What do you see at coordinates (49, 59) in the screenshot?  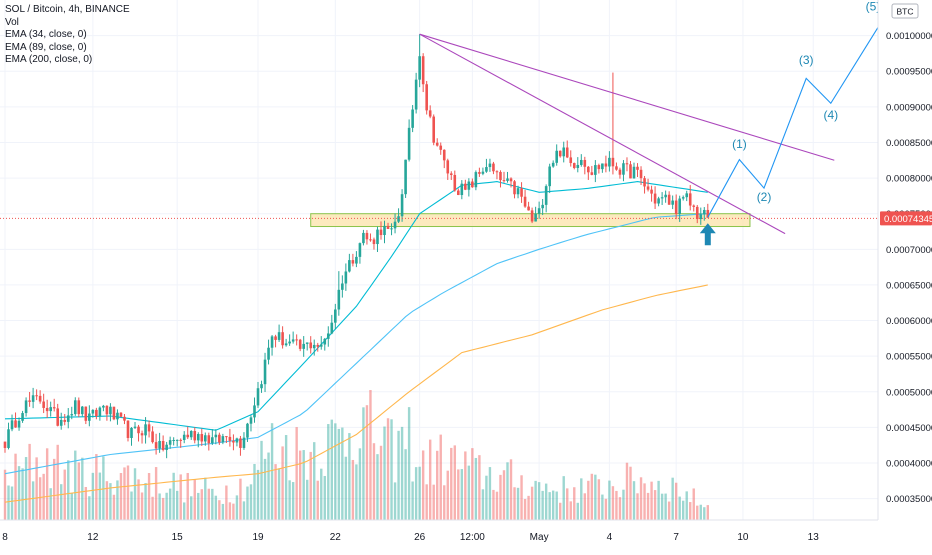 I see `legend-ema200: EMA (200, close, 0)` at bounding box center [49, 59].